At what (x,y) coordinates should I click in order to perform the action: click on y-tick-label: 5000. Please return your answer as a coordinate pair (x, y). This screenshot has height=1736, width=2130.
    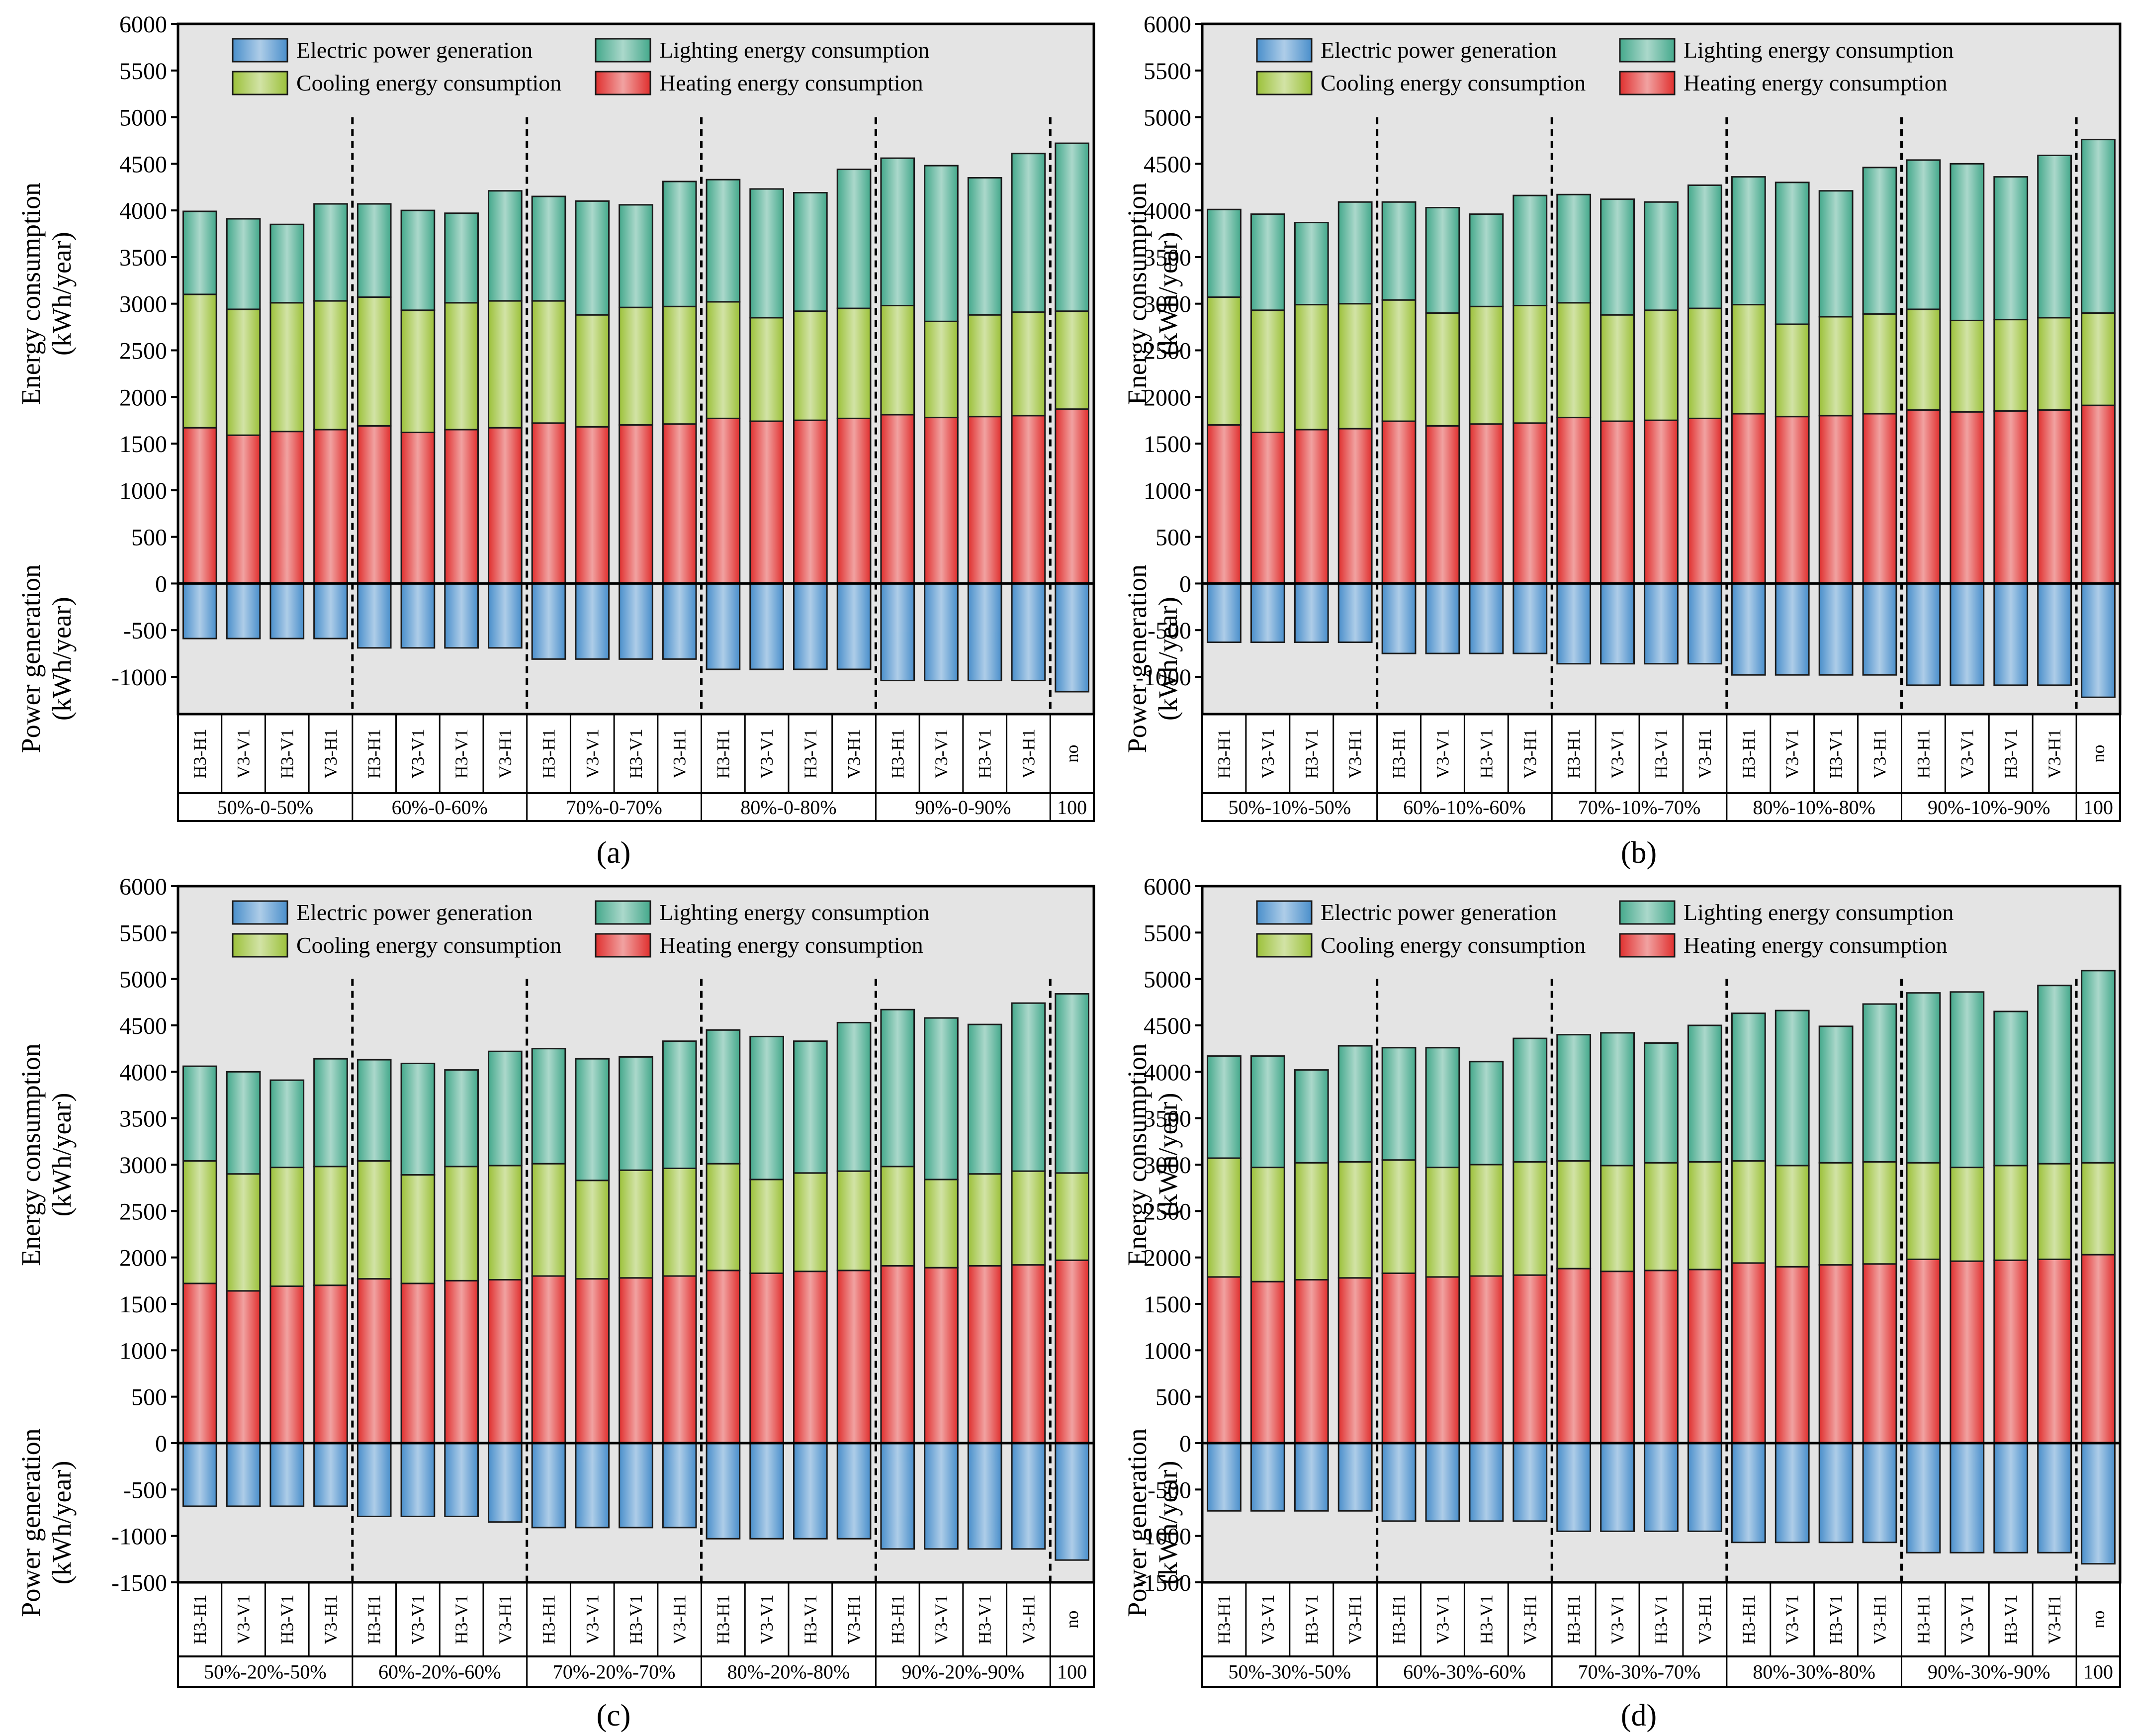
    Looking at the image, I should click on (1167, 980).